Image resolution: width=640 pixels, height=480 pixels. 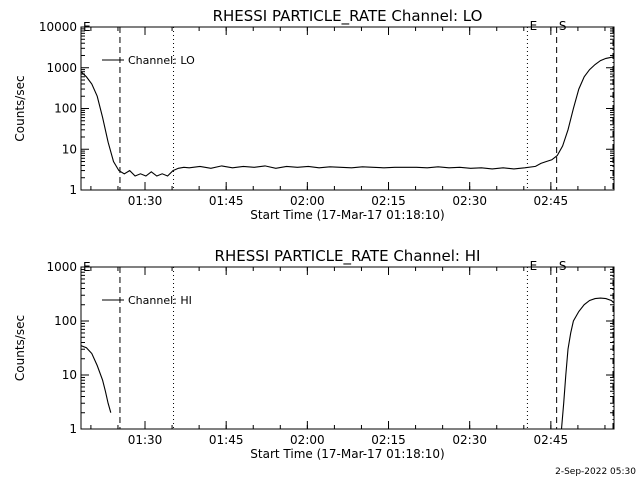 What do you see at coordinates (595, 472) in the screenshot?
I see `footer-timestamp: 2-Sep-2022 05:30` at bounding box center [595, 472].